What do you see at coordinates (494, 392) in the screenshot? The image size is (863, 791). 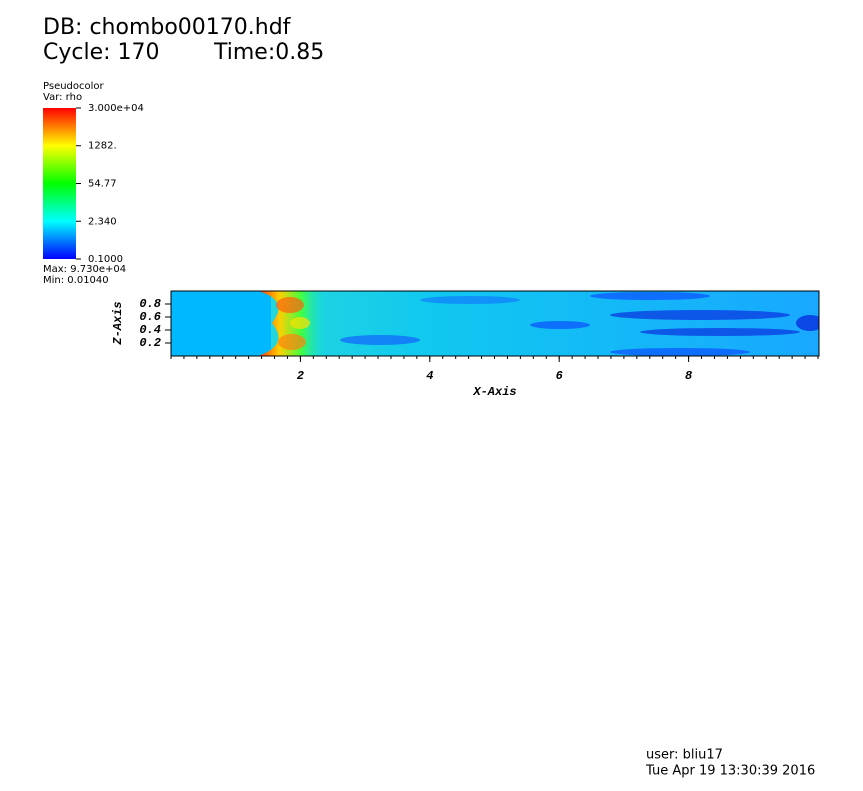 I see `x-axis-label: X-Axis` at bounding box center [494, 392].